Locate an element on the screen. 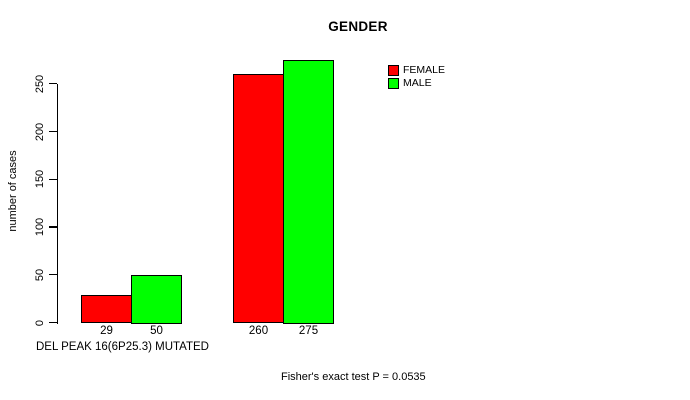 This screenshot has height=400, width=690. y-tick-label: 150 is located at coordinates (40, 179).